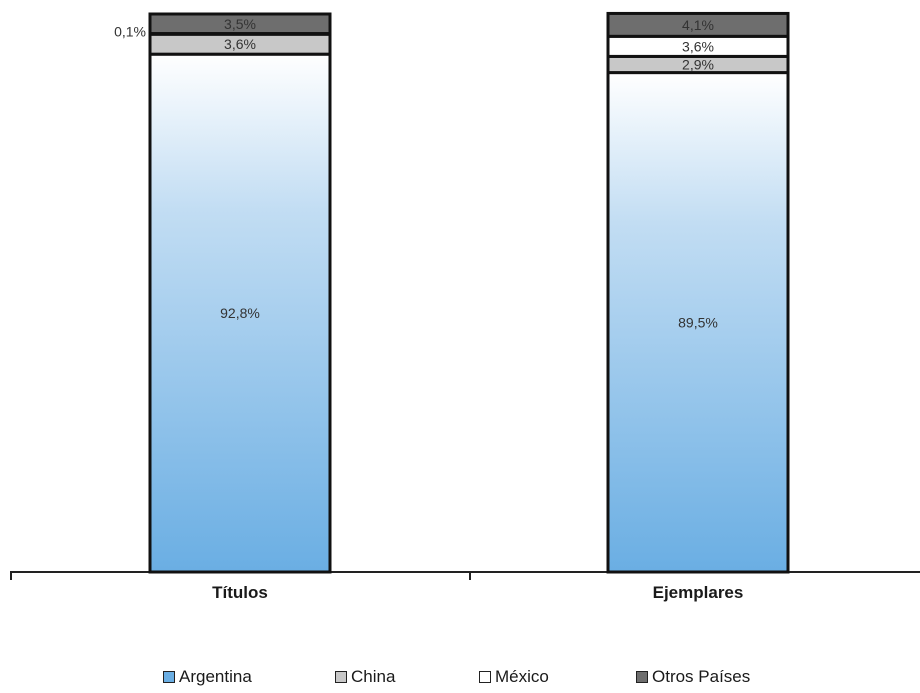 The width and height of the screenshot is (920, 693). I want to click on legend-item-mexico: México, so click(514, 677).